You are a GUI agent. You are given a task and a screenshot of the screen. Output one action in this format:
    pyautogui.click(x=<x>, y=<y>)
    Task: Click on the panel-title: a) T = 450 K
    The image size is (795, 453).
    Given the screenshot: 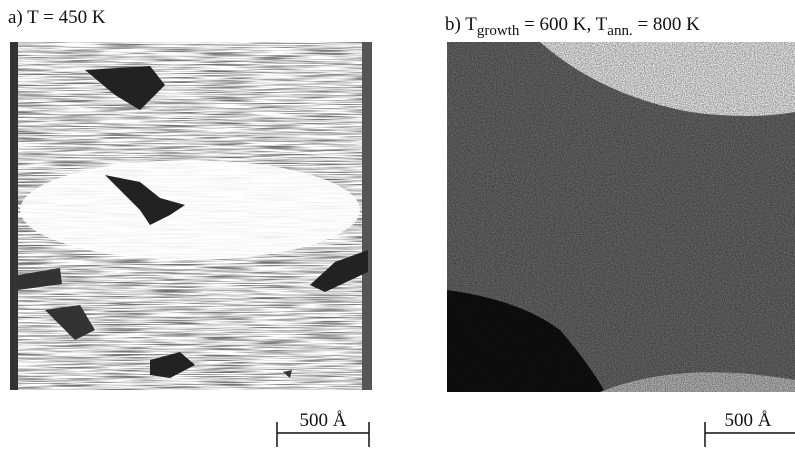 What is the action you would take?
    pyautogui.click(x=57, y=17)
    